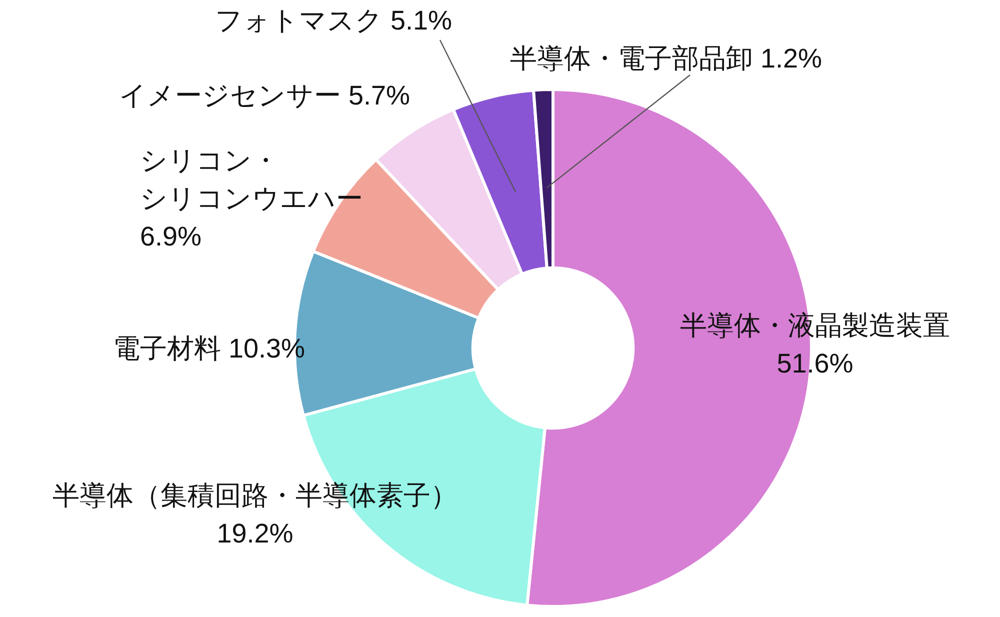 Image resolution: width=1000 pixels, height=617 pixels. I want to click on data-label: 19.2%, so click(255, 533).